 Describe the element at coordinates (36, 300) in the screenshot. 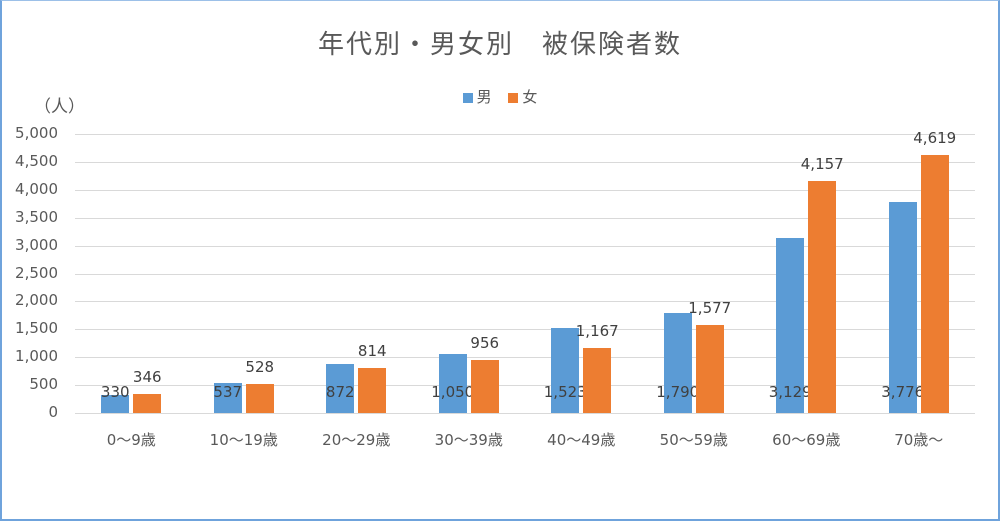

I see `y-tick-label: 2,000` at that location.